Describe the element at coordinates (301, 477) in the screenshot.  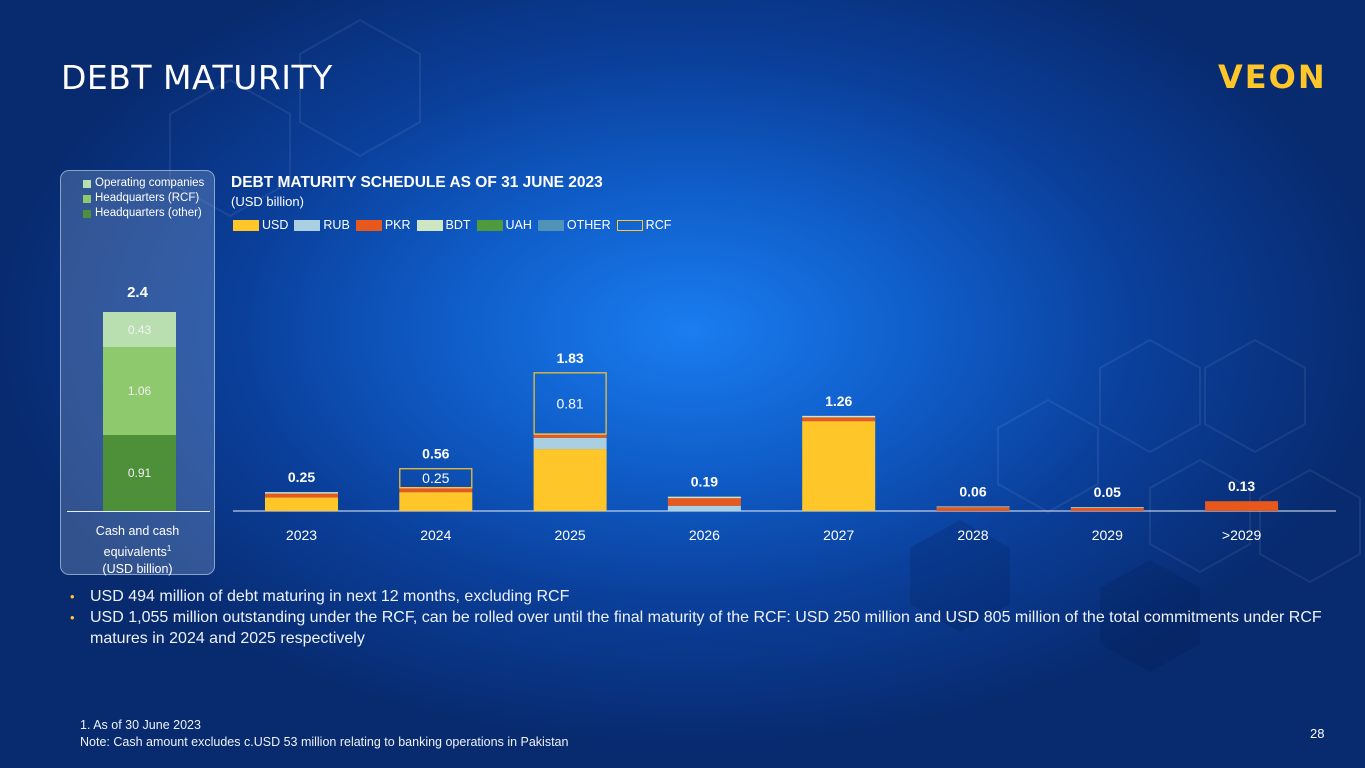
I see `total-value-label: 0.25` at that location.